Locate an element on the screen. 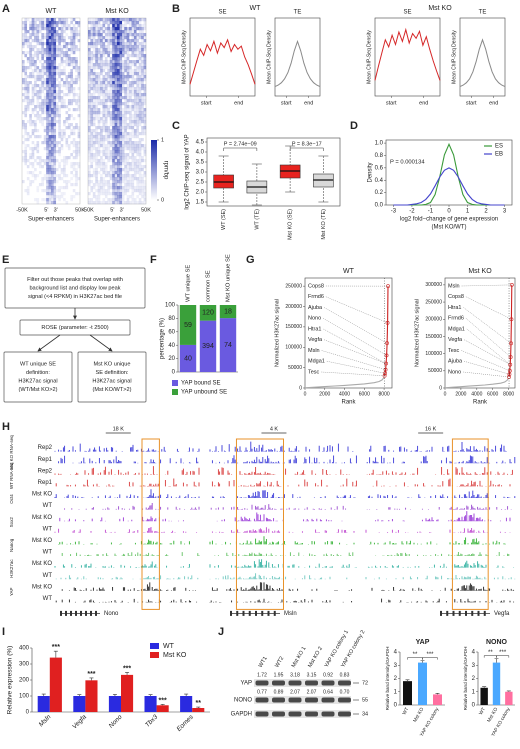 Image resolution: width=520 pixels, height=749 pixels. flow-text: signal (<4 RPKM) in H3K27ac bed file is located at coordinates (75, 297).